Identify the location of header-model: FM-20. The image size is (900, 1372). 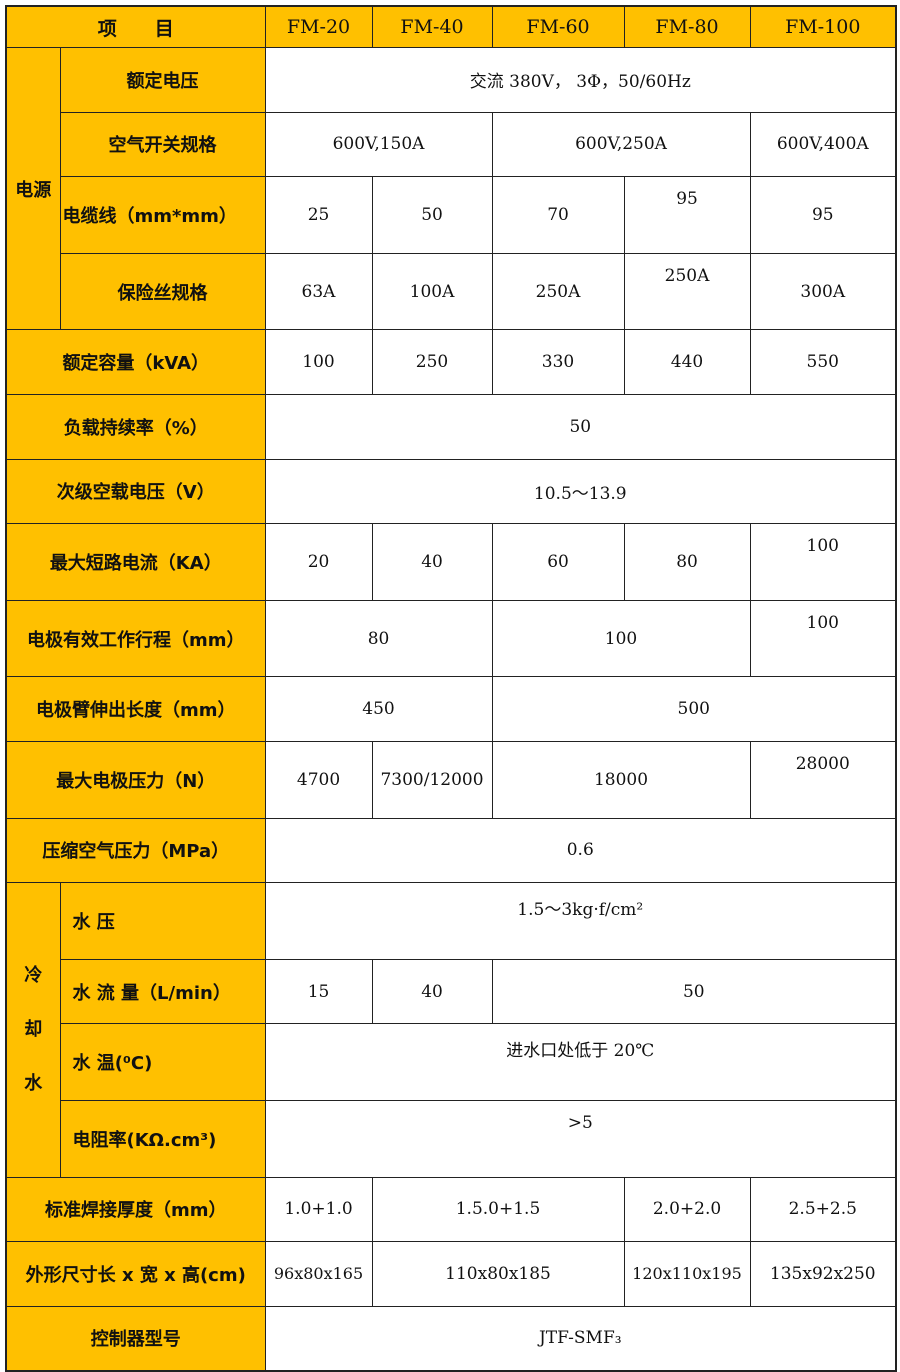
(318, 26).